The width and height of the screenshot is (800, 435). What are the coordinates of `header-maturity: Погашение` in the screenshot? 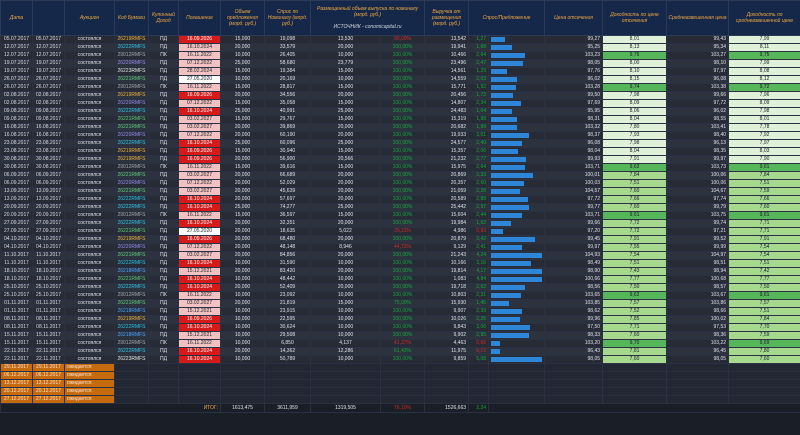 It's located at (199, 18).